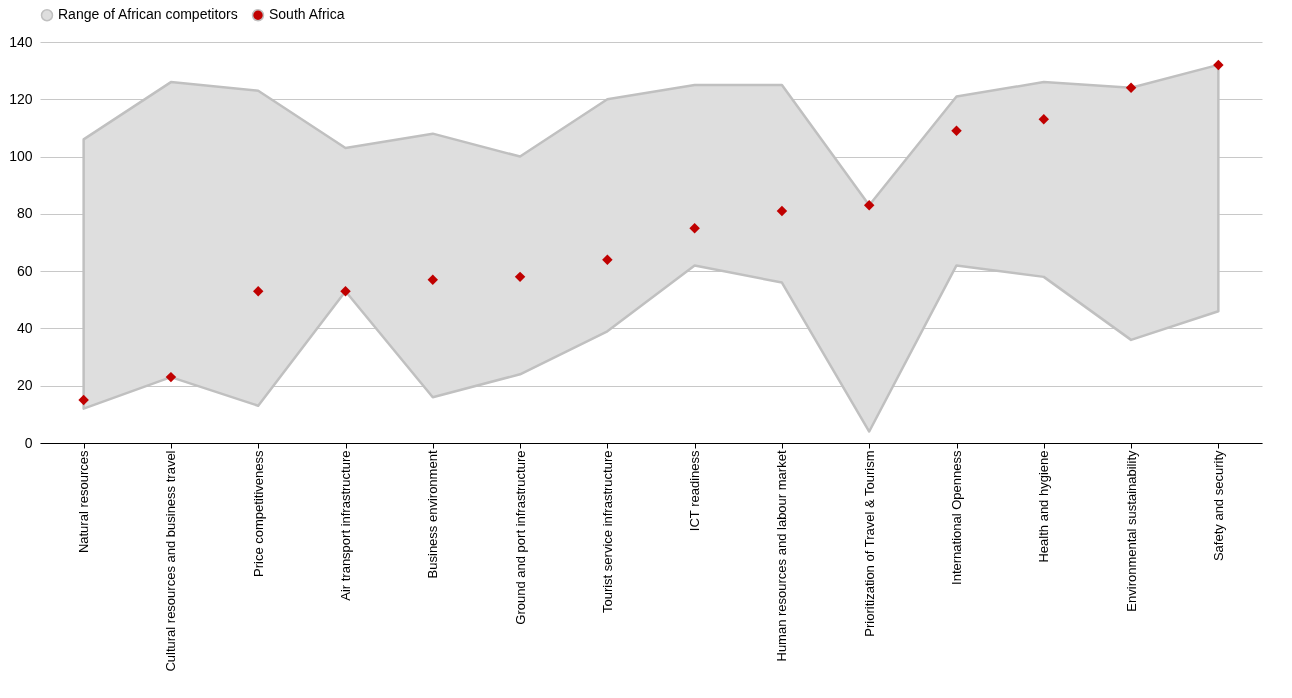 The width and height of the screenshot is (1292, 698). Describe the element at coordinates (345, 525) in the screenshot. I see `x-tick-label: Air transport infrastructure` at that location.